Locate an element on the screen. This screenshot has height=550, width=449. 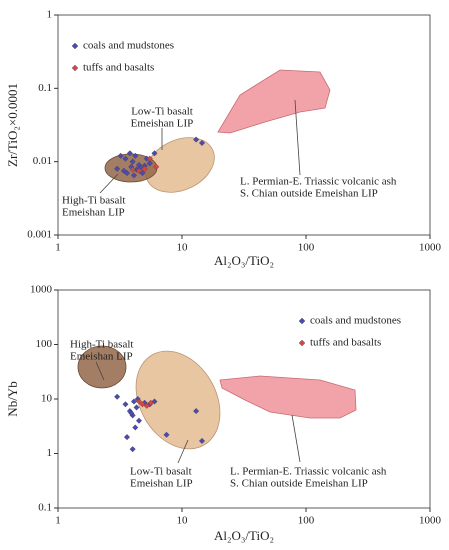
y-axis-label: Nb/Yb is located at coordinates (12, 398).